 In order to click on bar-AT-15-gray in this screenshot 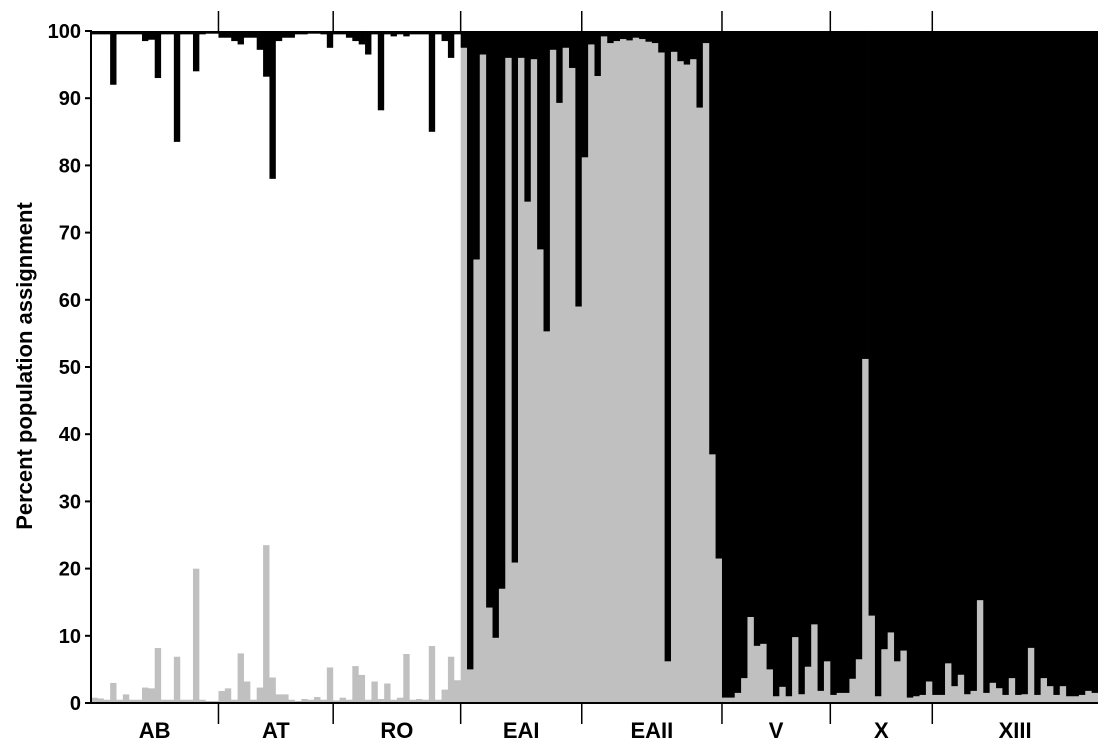, I will do `click(311, 701)`.